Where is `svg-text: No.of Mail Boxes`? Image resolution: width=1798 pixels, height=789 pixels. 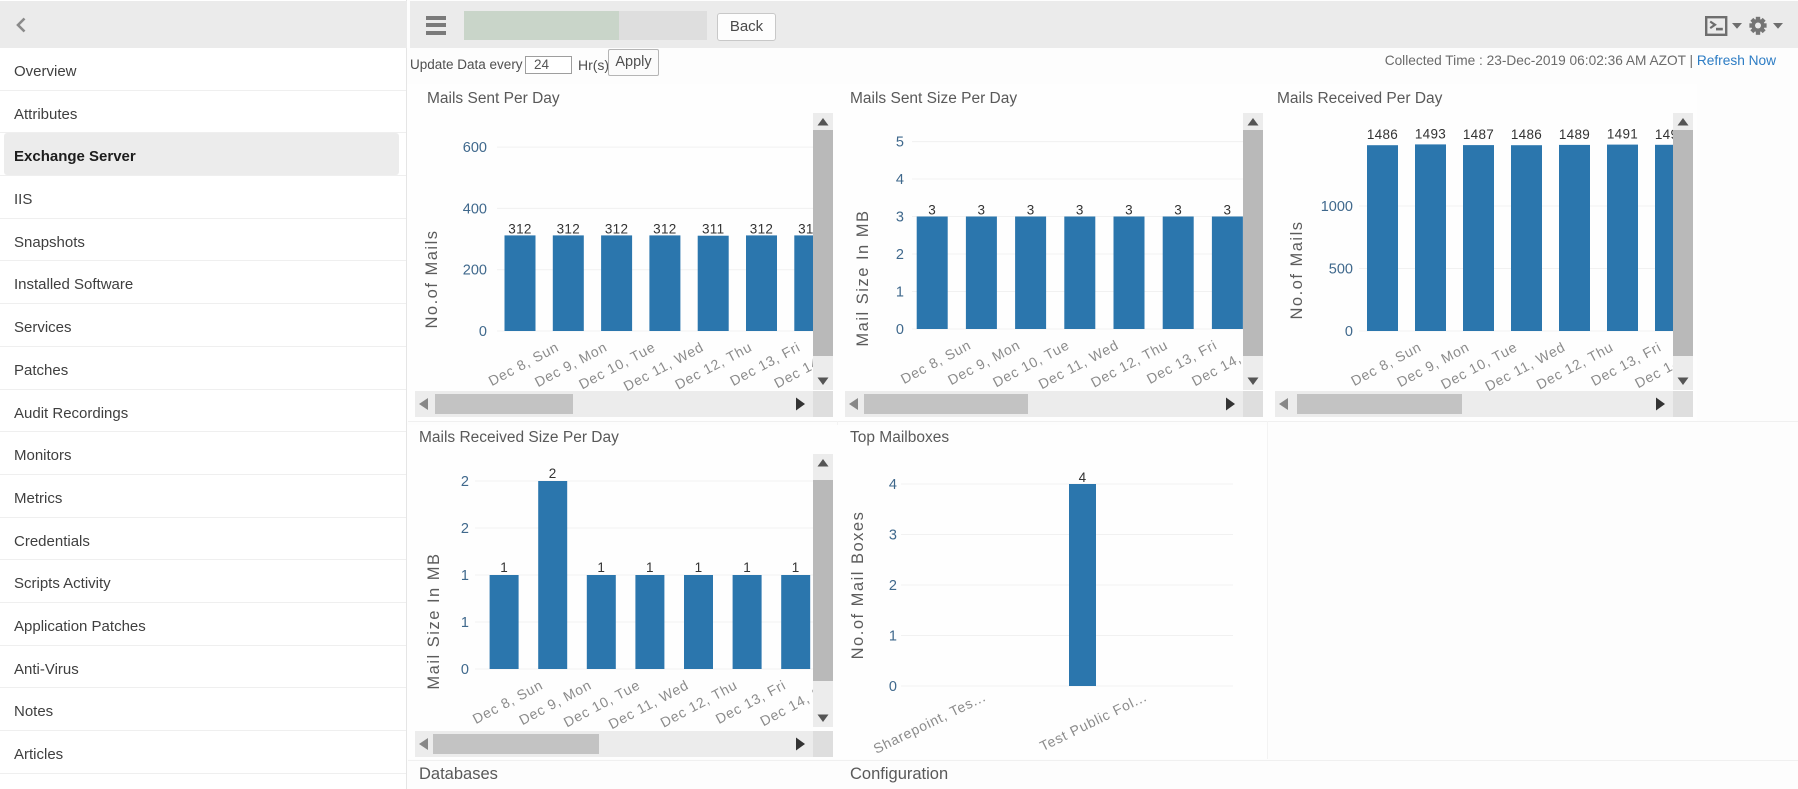 svg-text: No.of Mail Boxes is located at coordinates (858, 585).